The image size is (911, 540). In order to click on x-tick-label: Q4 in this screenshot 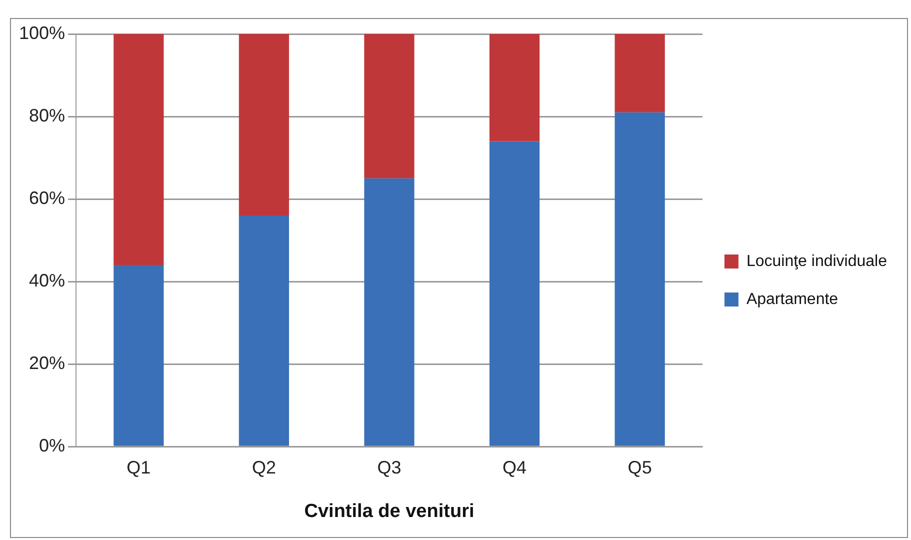, I will do `click(514, 467)`.